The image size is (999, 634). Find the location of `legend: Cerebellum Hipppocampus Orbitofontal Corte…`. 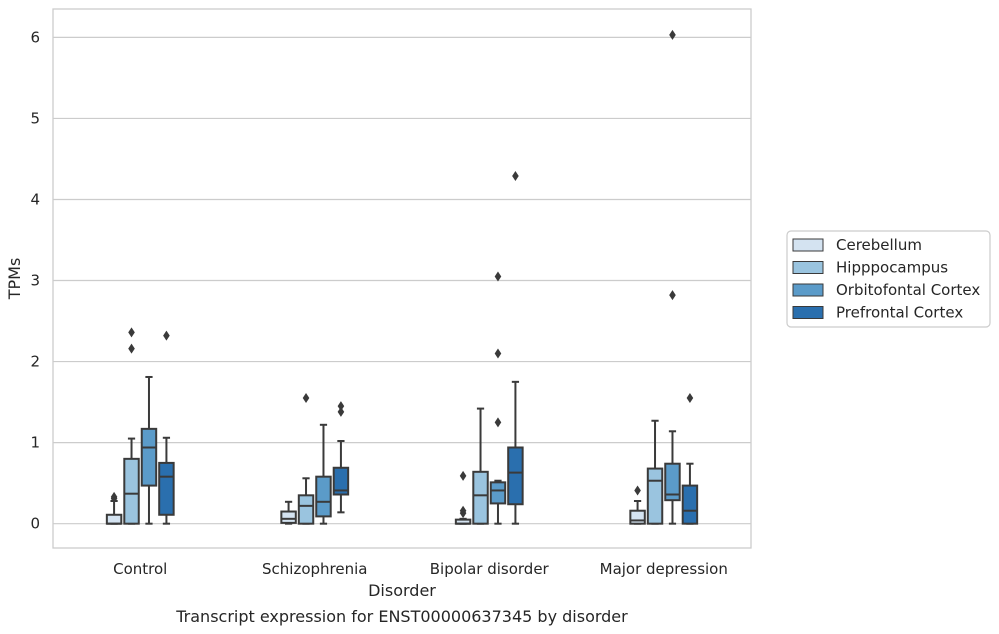

legend: Cerebellum Hipppocampus Orbitofontal Corte… is located at coordinates (888, 279).